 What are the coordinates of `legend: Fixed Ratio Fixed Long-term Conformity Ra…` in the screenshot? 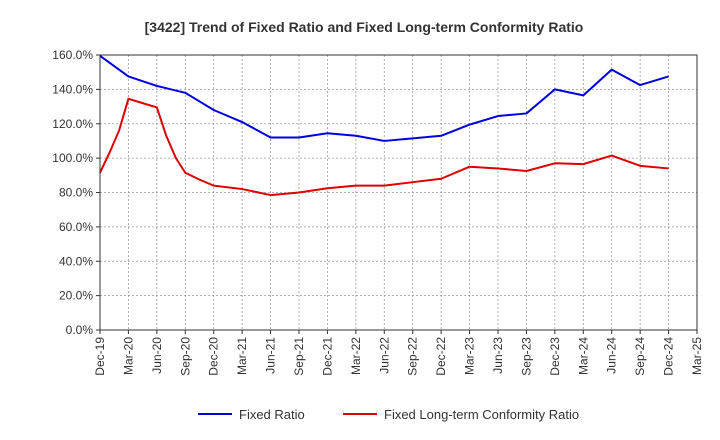 It's located at (388, 414).